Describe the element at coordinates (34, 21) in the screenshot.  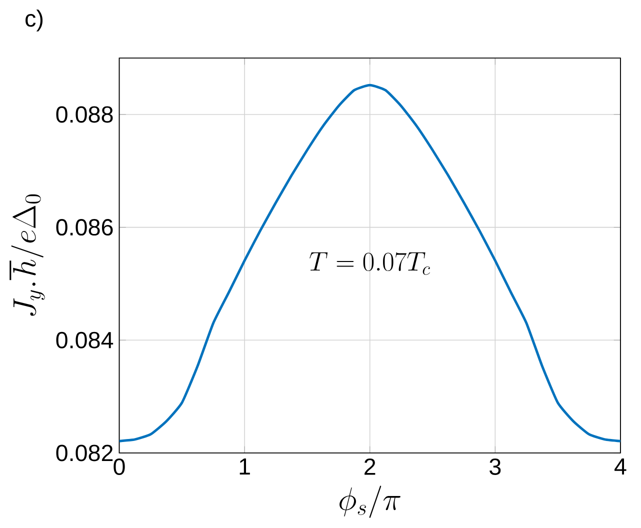
I see `chart-title: c)` at that location.